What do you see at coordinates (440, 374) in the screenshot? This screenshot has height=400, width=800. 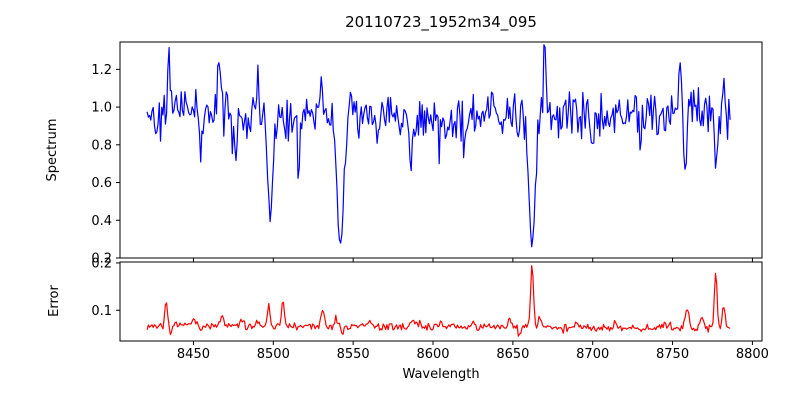 I see `x-axis-label: Wavelength` at bounding box center [440, 374].